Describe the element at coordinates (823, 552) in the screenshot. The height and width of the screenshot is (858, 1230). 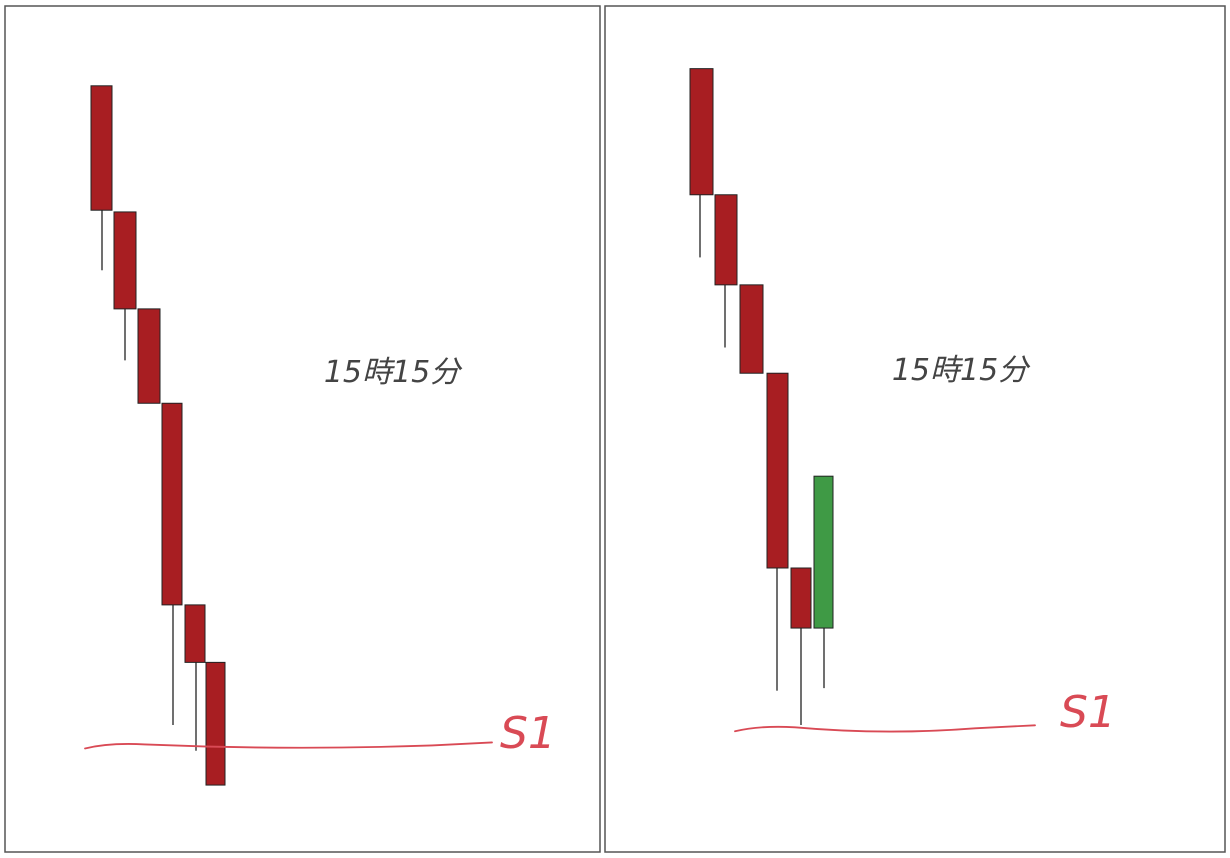
I see `bullish-candle` at that location.